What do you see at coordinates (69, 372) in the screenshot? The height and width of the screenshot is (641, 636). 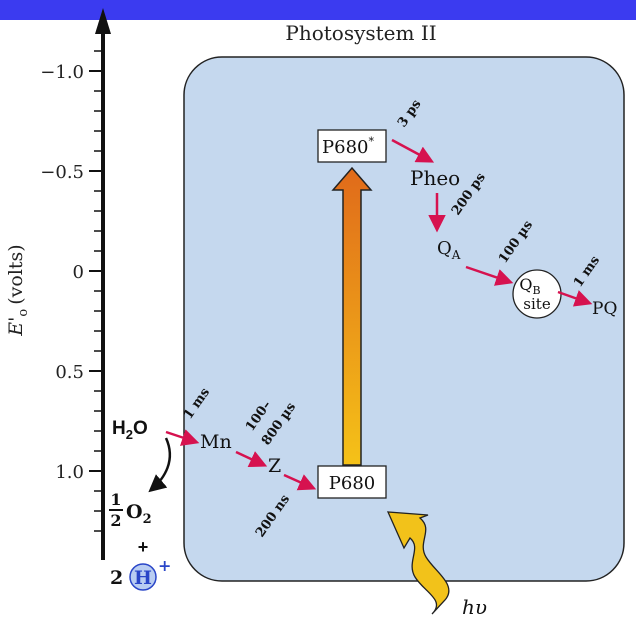 I see `axis-tick-label: 0.5` at bounding box center [69, 372].